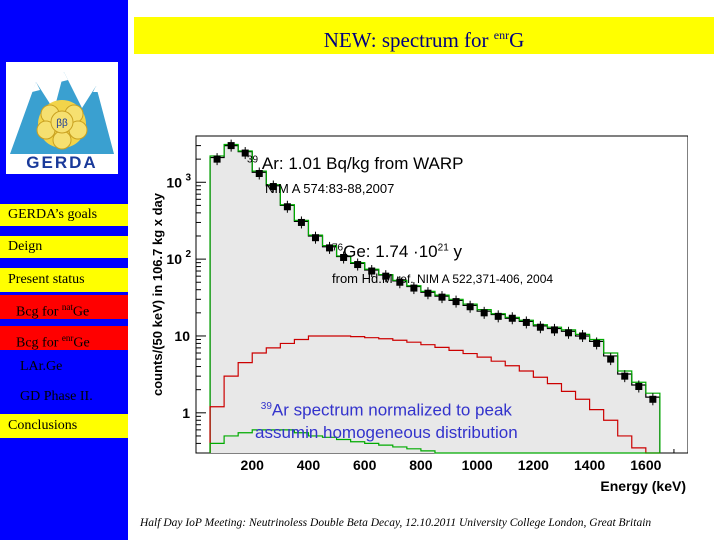 The image size is (720, 540). Describe the element at coordinates (61, 162) in the screenshot. I see `svg-text: GERDA` at that location.